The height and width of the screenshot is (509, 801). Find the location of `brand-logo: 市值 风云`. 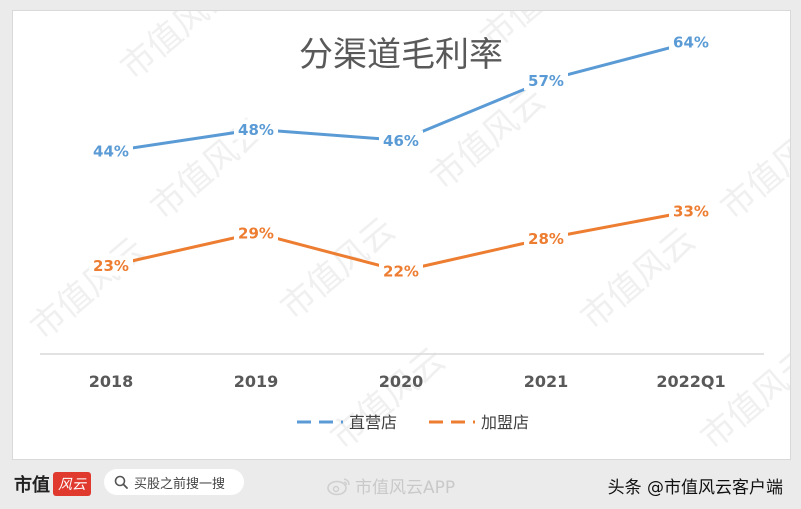

brand-logo: 市值 风云 is located at coordinates (52, 484).